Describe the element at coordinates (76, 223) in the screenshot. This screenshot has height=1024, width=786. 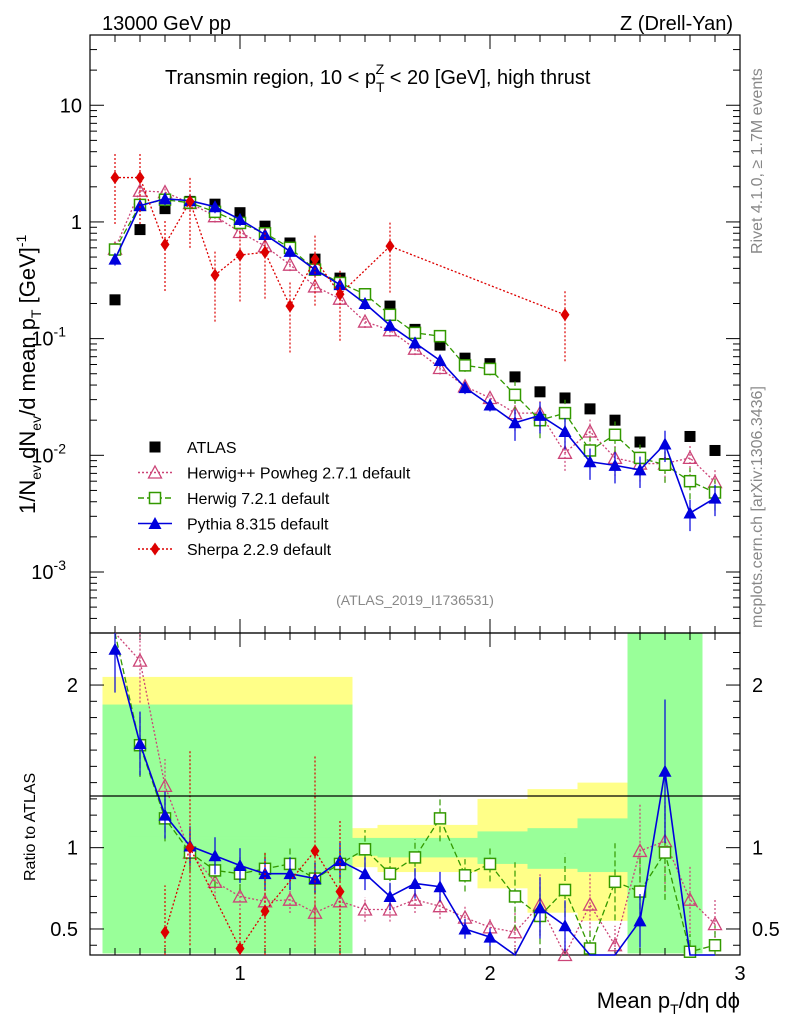
I see `y-tick-label: 1` at that location.